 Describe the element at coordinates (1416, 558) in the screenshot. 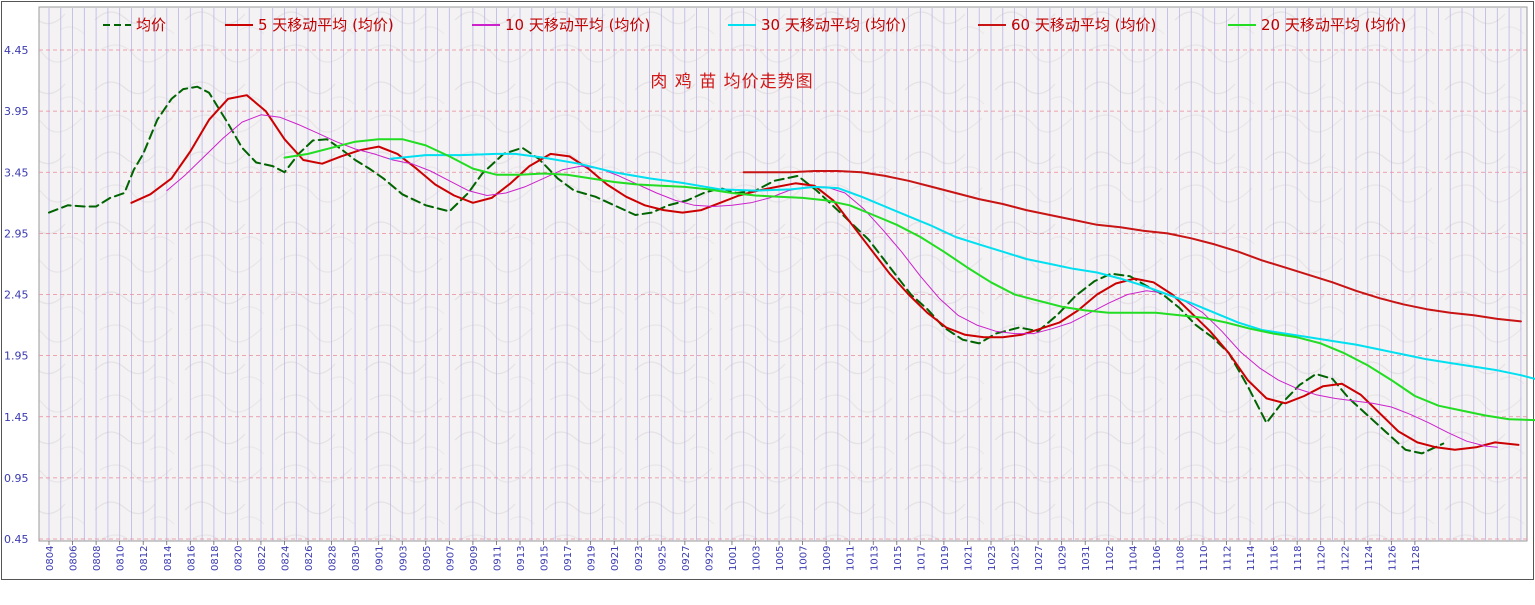

I see `x-tick-label: 1128` at that location.